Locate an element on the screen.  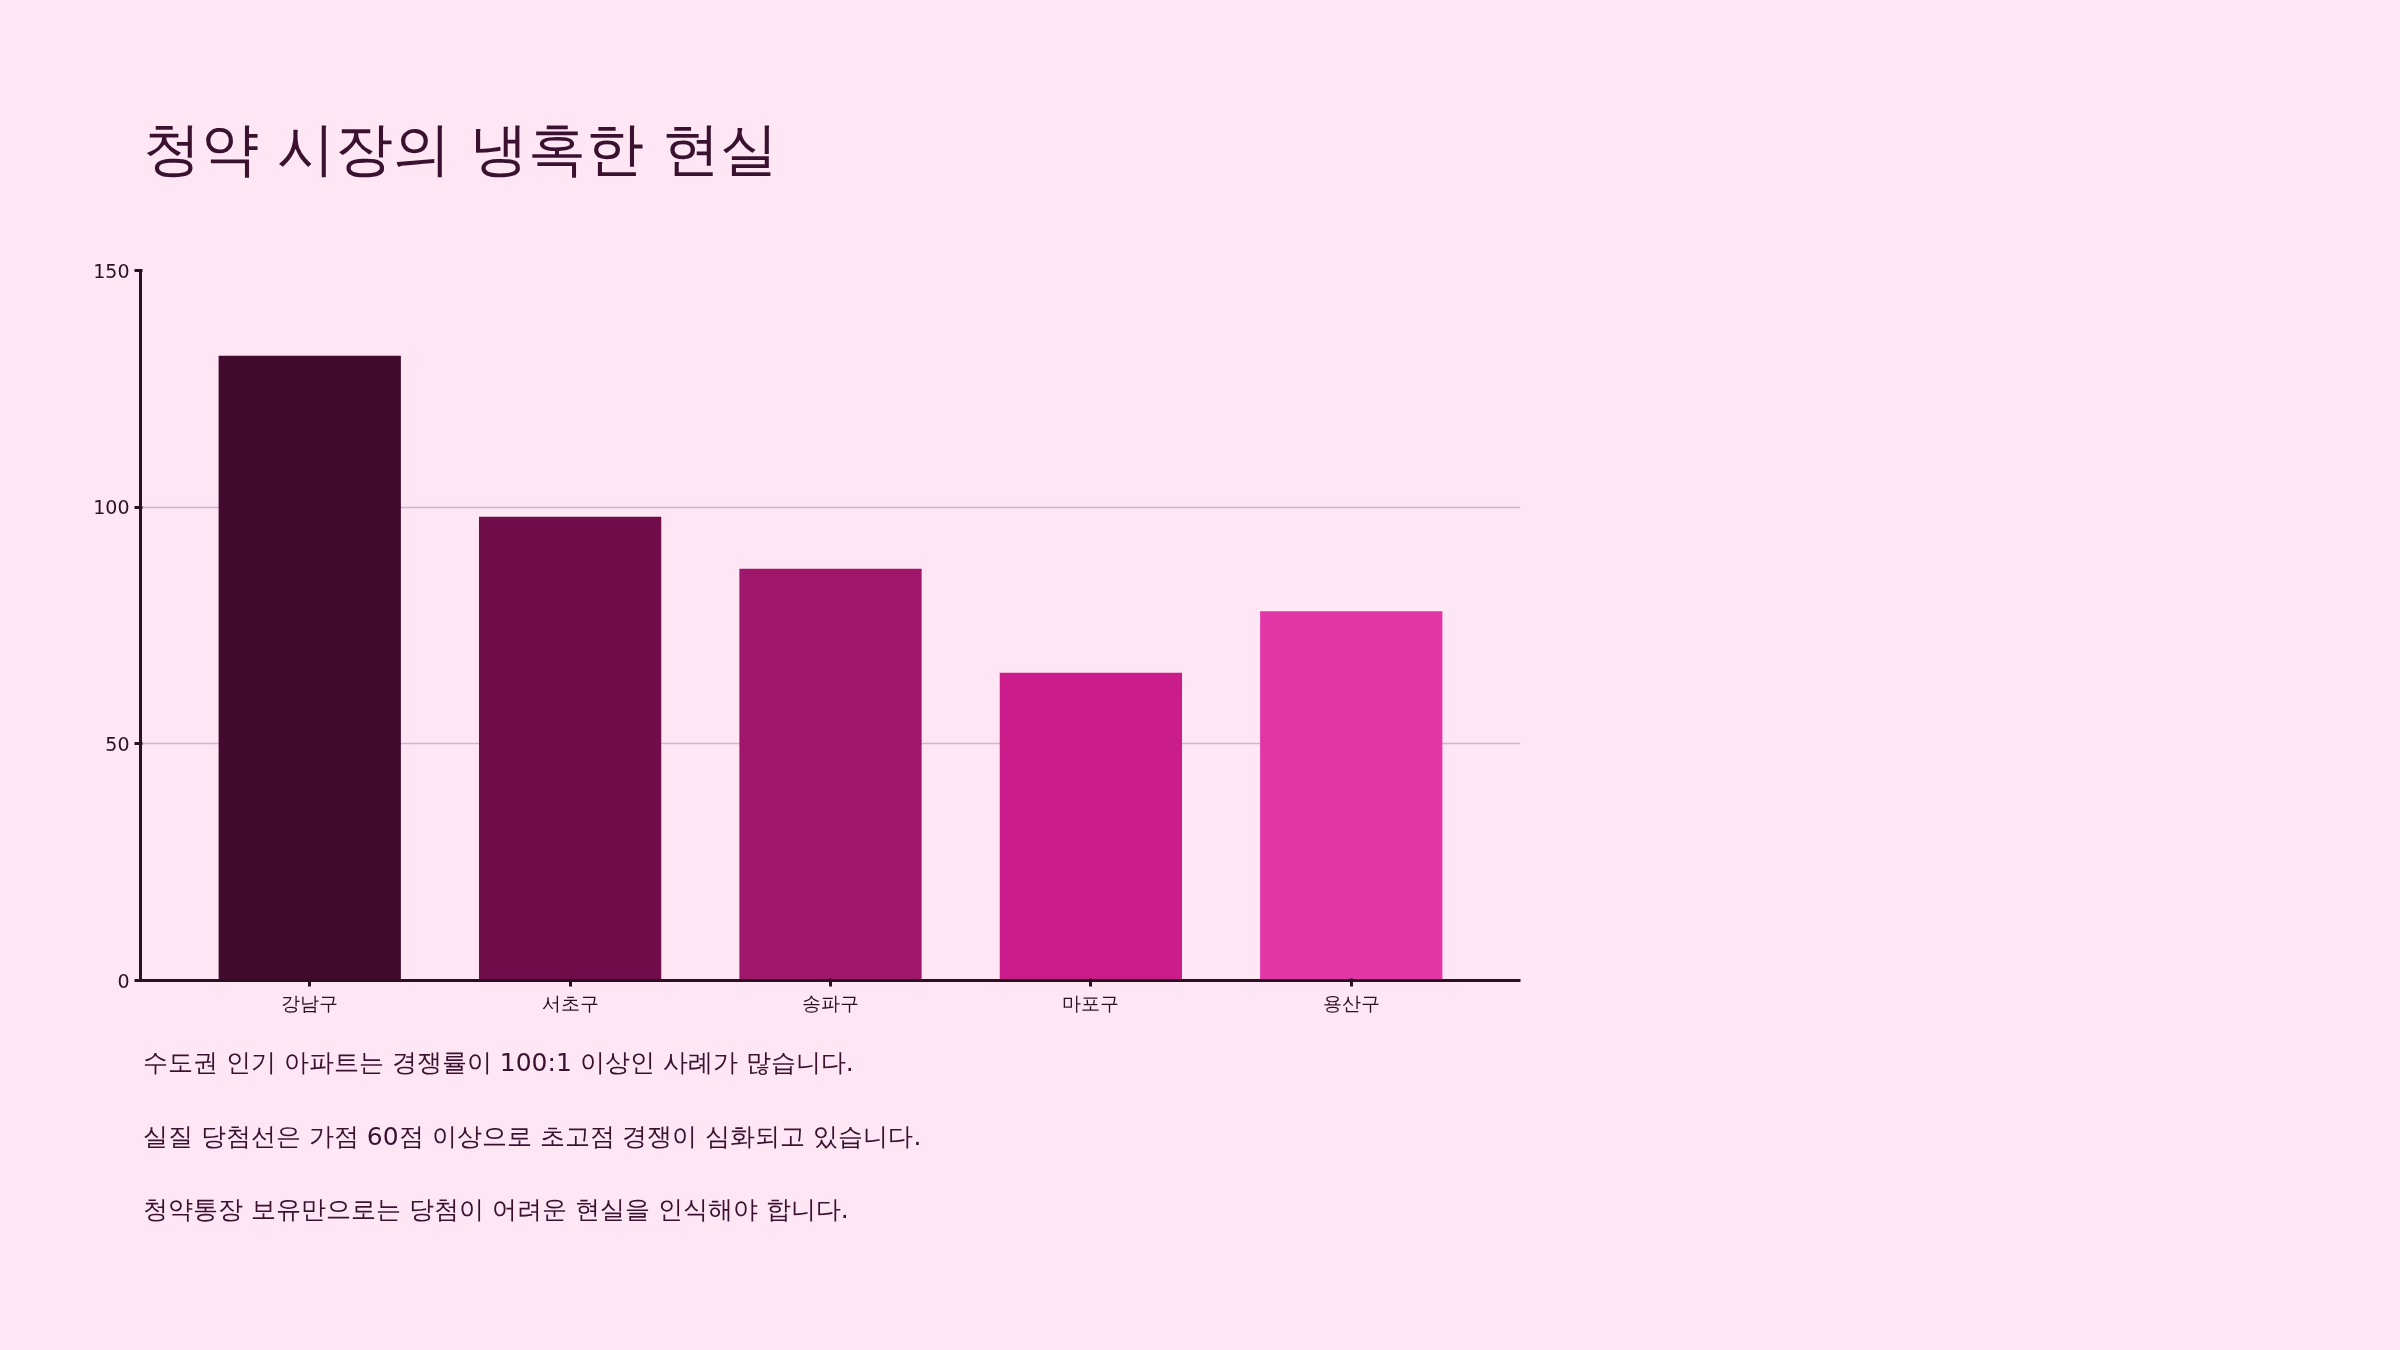
chart-title: 청약 시장의 냉혹한 현실 is located at coordinates (460, 149).